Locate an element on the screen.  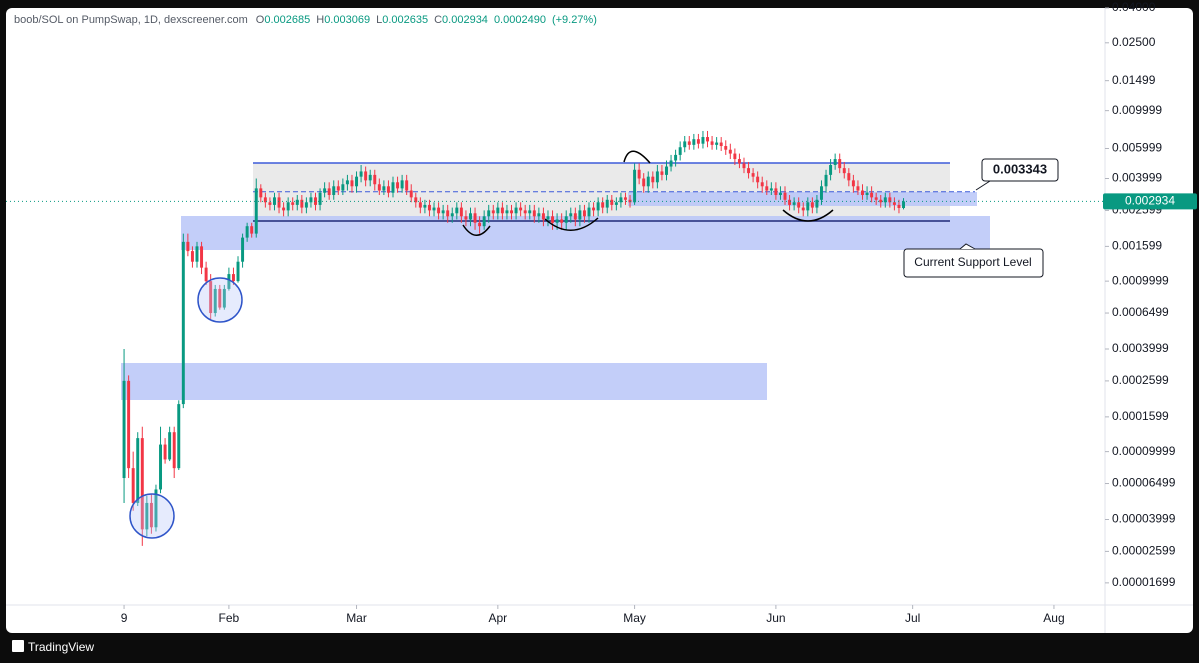
y-tick-label: 0.0002599 is located at coordinates (1140, 380).